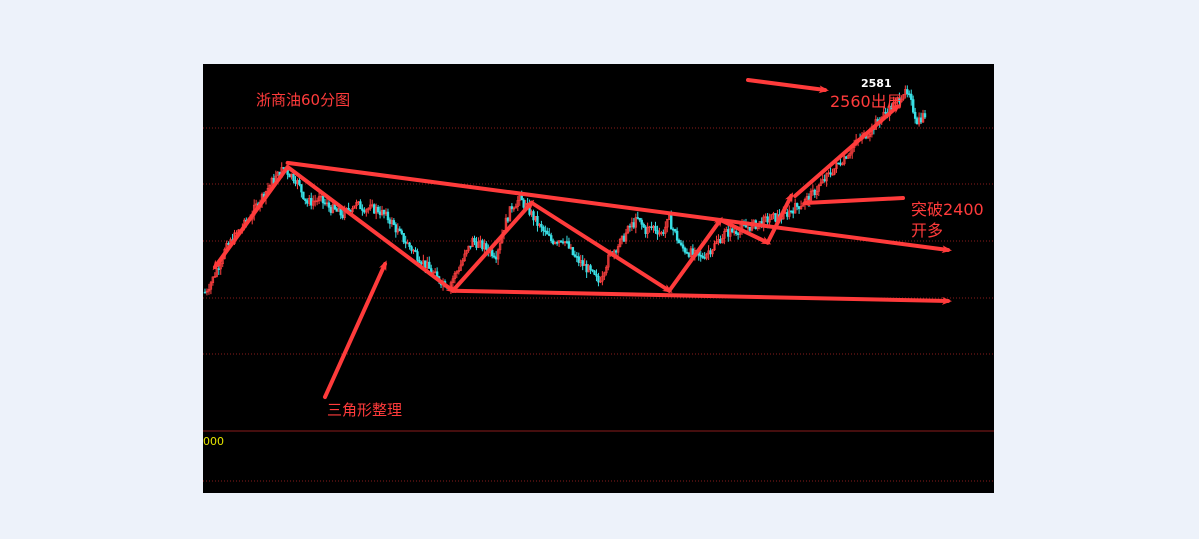  What do you see at coordinates (213, 441) in the screenshot?
I see `sub-panel-label: 000` at bounding box center [213, 441].